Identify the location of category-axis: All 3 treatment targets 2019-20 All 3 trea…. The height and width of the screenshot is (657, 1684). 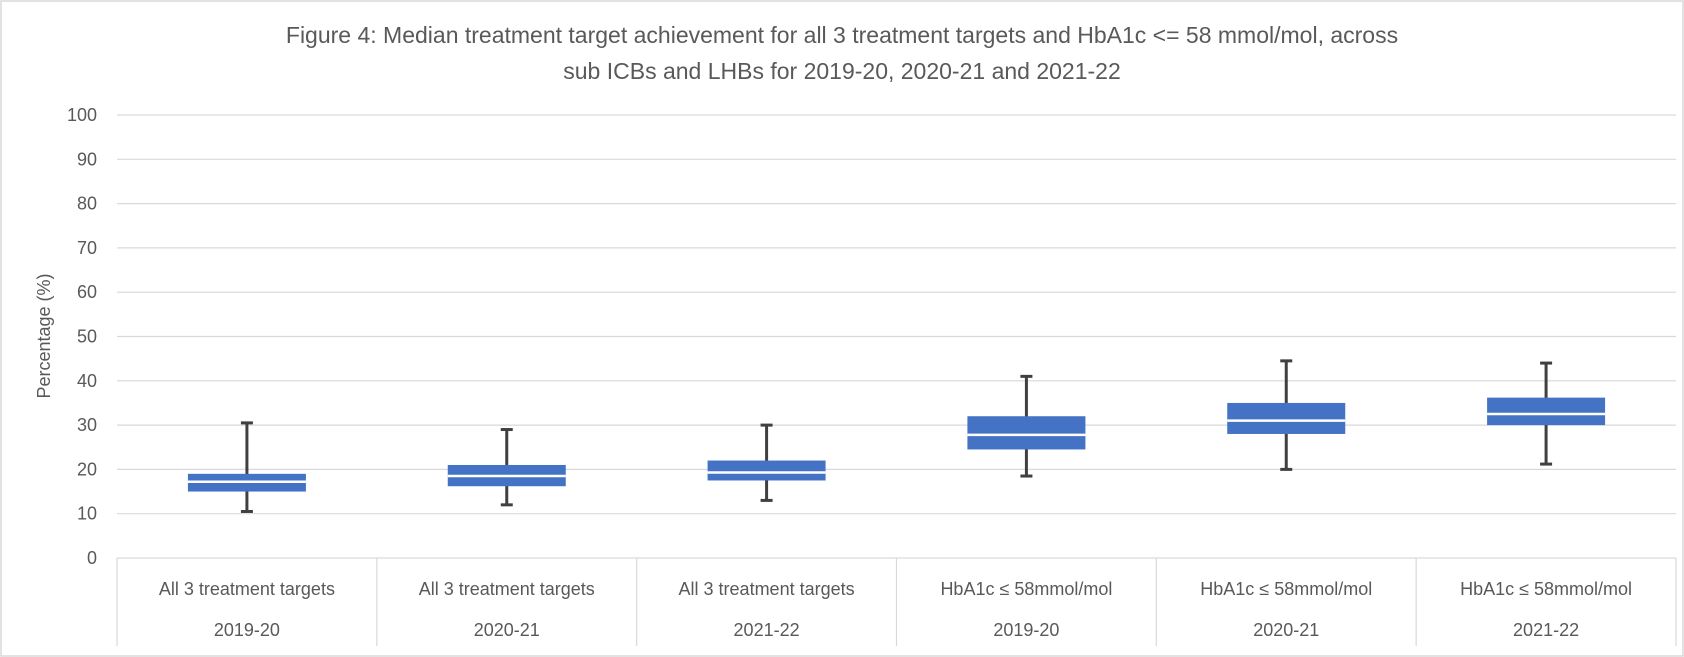
(896, 602).